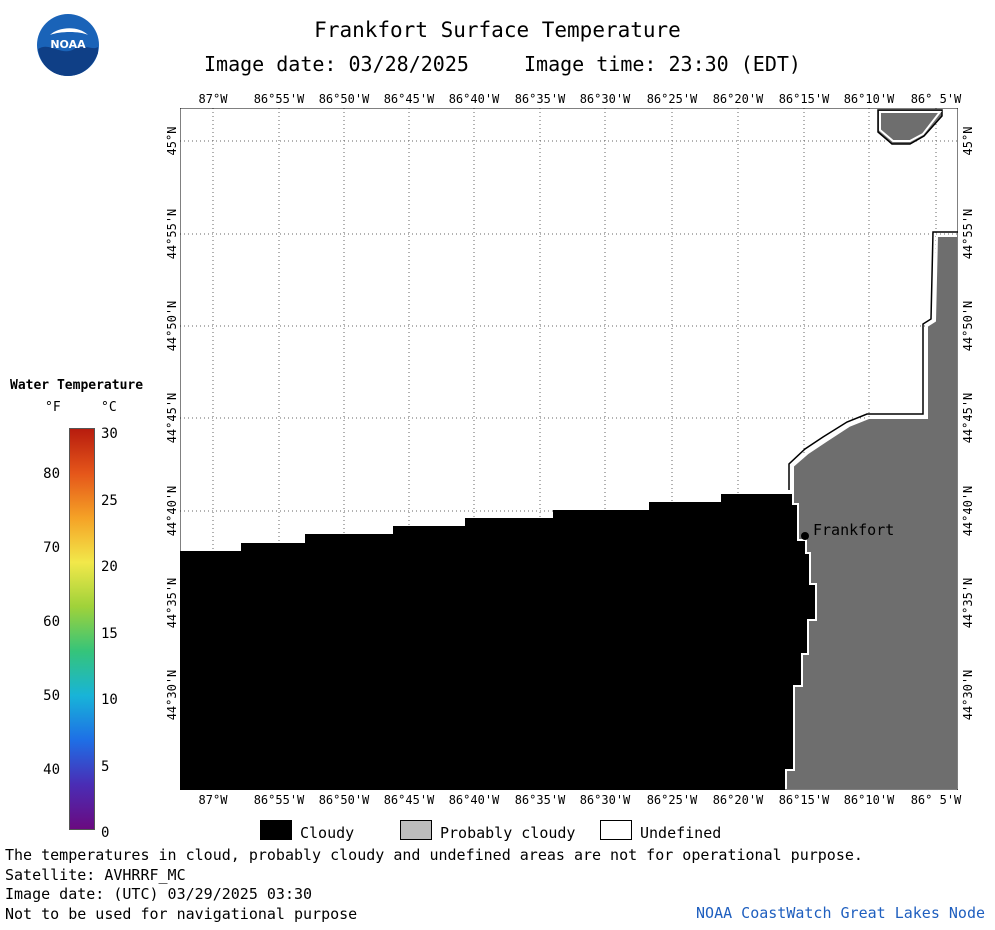 This screenshot has width=995, height=930. Describe the element at coordinates (662, 64) in the screenshot. I see `image-time: Image time: 23:30 (EDT)` at that location.